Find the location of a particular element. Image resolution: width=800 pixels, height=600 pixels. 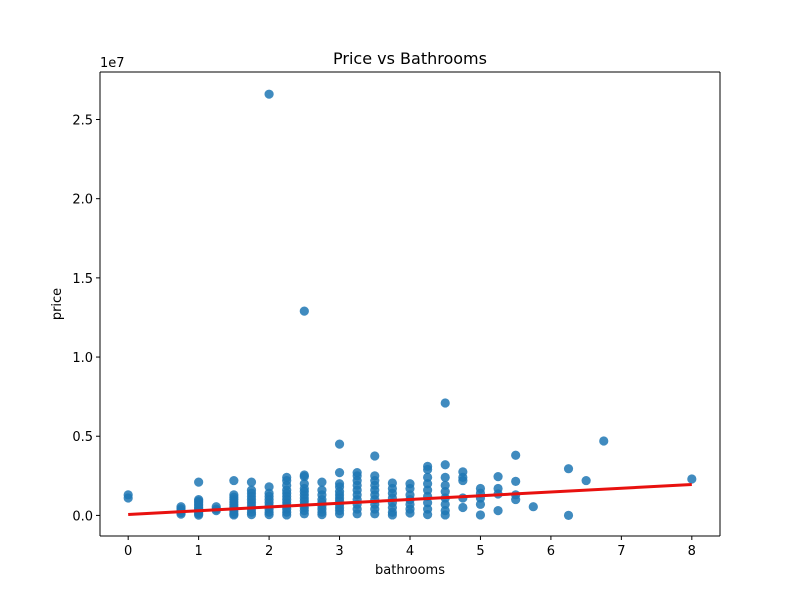

regression-layer is located at coordinates (410, 499).